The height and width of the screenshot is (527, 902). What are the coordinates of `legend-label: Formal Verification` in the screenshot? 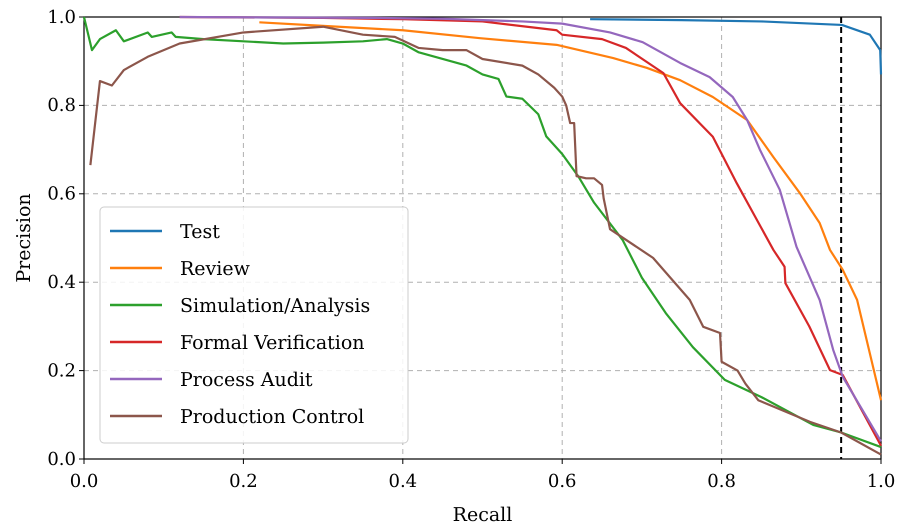 It's located at (272, 343).